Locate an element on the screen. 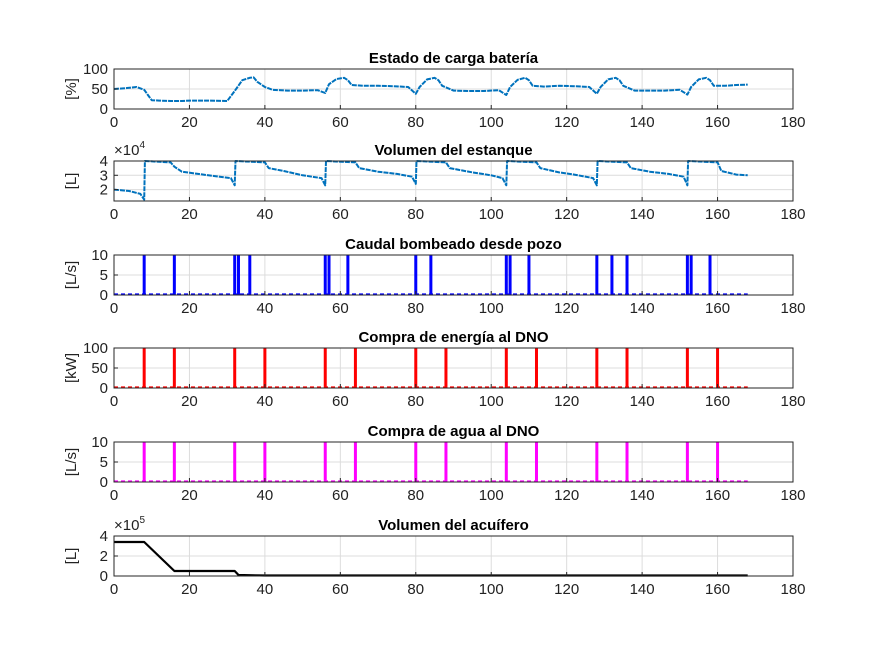 Image resolution: width=875 pixels, height=656 pixels. chart-title: Compra de energía al DNO is located at coordinates (453, 337).